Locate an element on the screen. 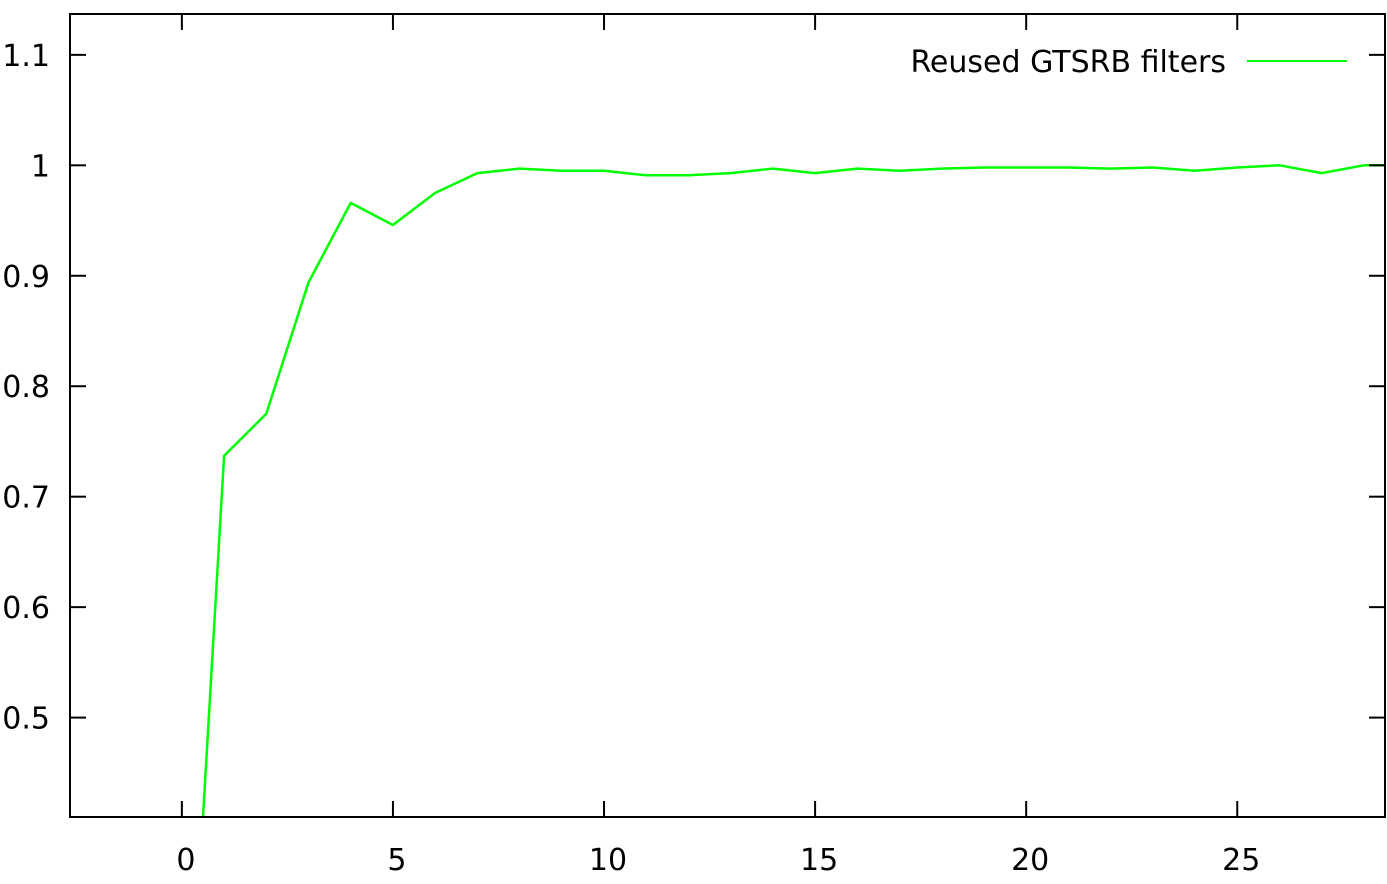 This screenshot has width=1387, height=884. x-tick-label: 25 is located at coordinates (1241, 860).